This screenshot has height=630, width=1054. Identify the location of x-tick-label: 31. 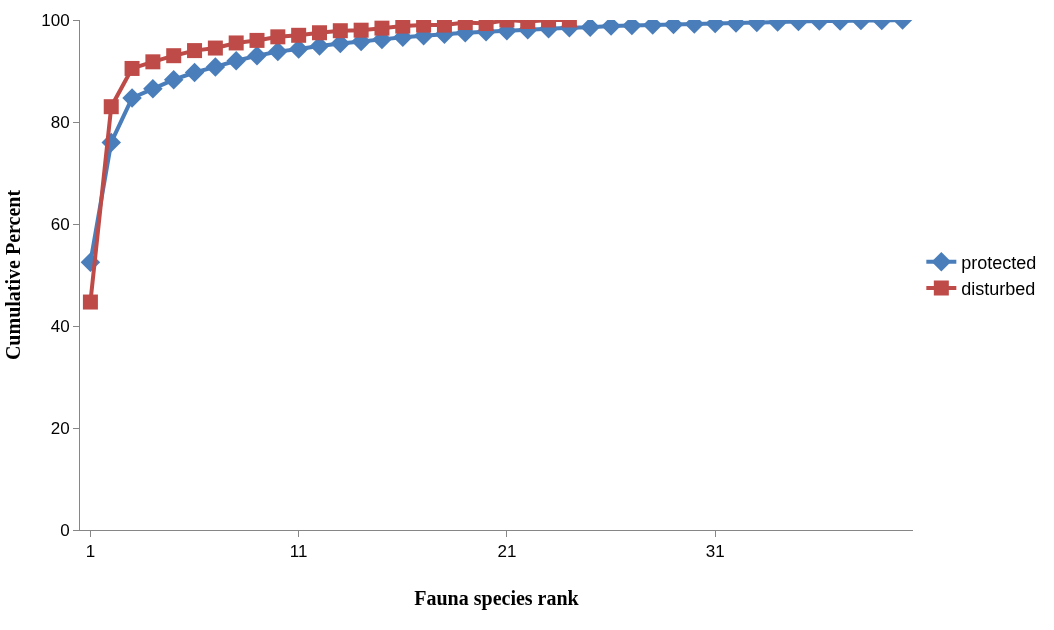
(715, 552).